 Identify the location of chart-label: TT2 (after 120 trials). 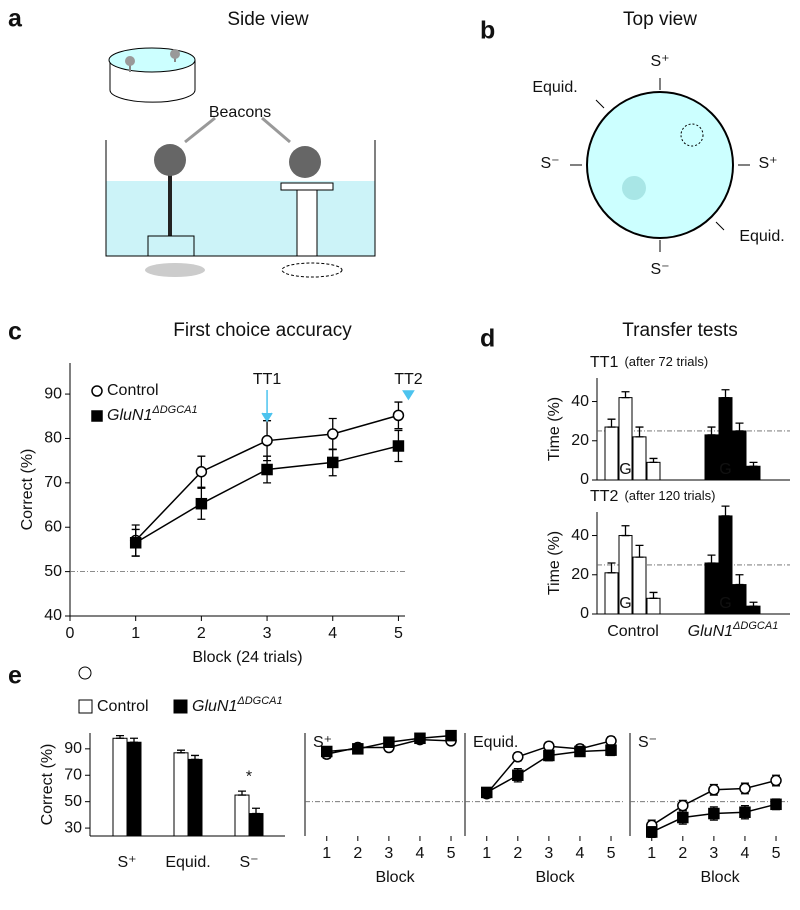
(653, 496).